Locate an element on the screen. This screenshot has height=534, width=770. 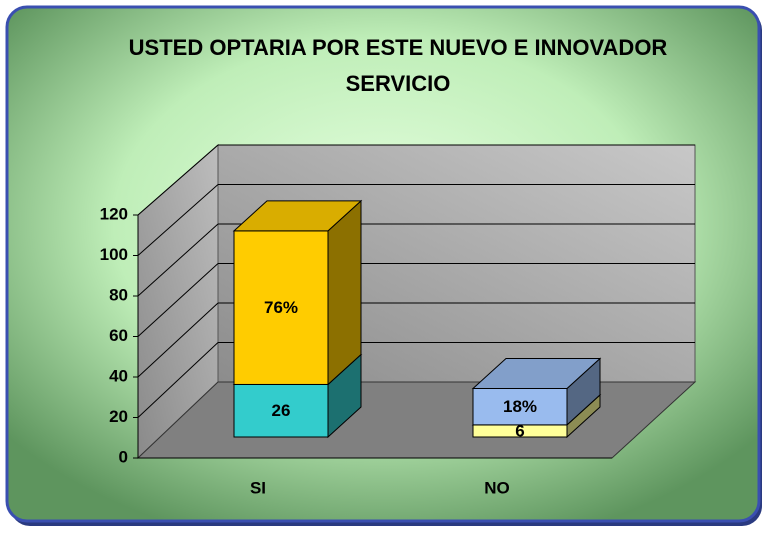
data-label: 76% is located at coordinates (281, 307).